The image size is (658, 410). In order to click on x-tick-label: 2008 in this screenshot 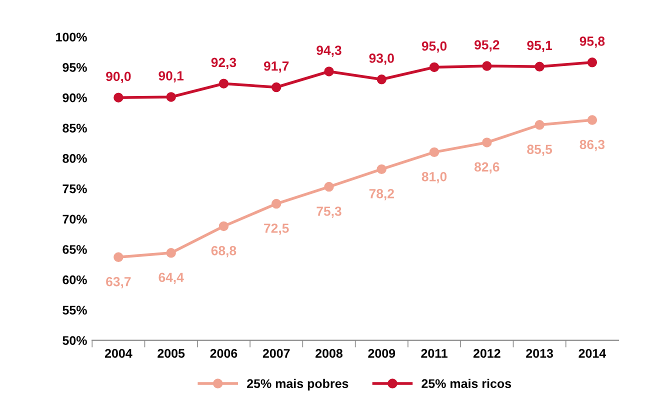, I will do `click(329, 353)`.